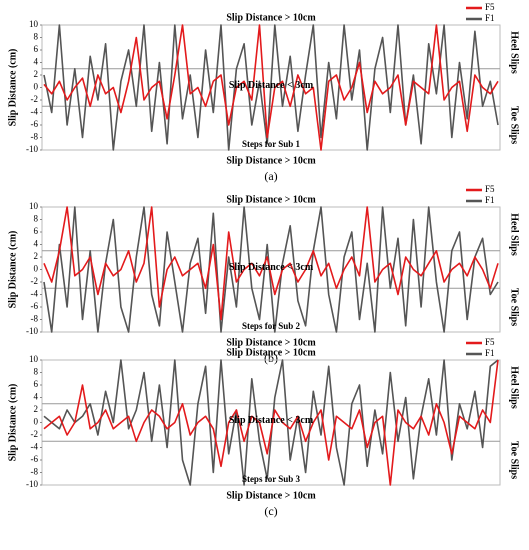 This screenshot has height=550, width=529. Describe the element at coordinates (271, 358) in the screenshot. I see `caption: (b)` at that location.